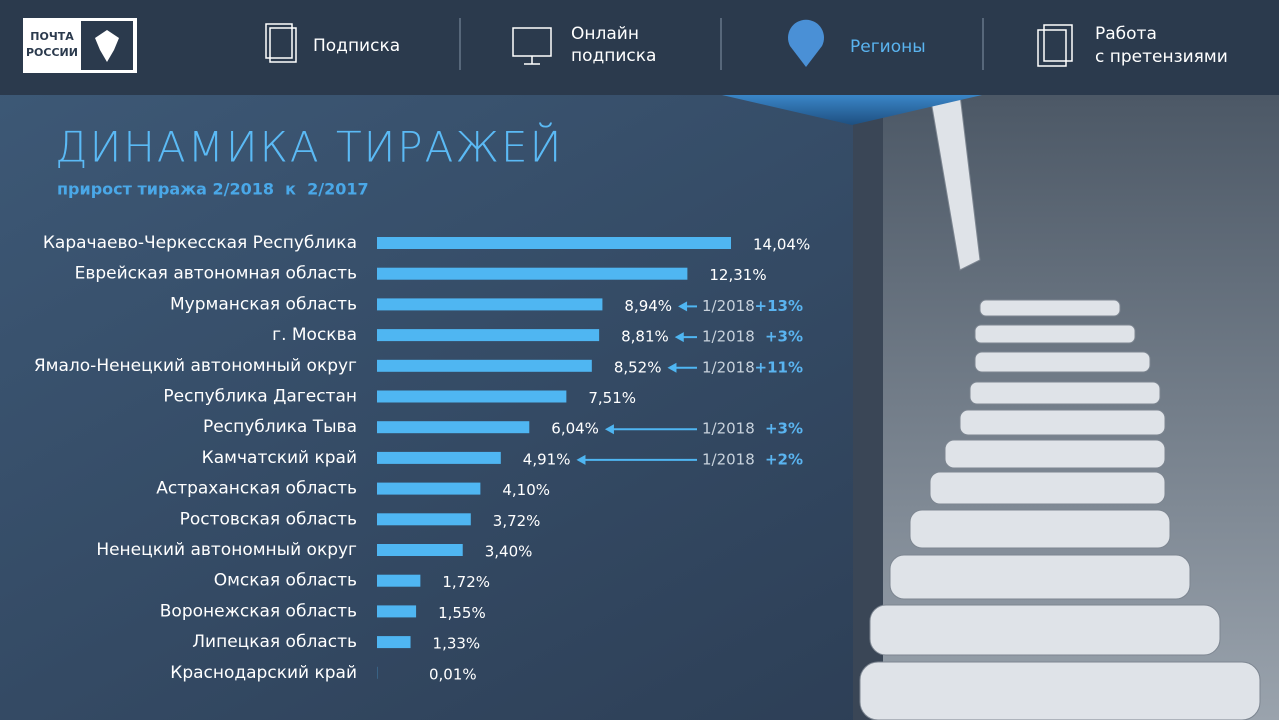 Image resolution: width=1279 pixels, height=724 pixels. What do you see at coordinates (888, 47) in the screenshot?
I see `nav-item-active: Регионы` at bounding box center [888, 47].